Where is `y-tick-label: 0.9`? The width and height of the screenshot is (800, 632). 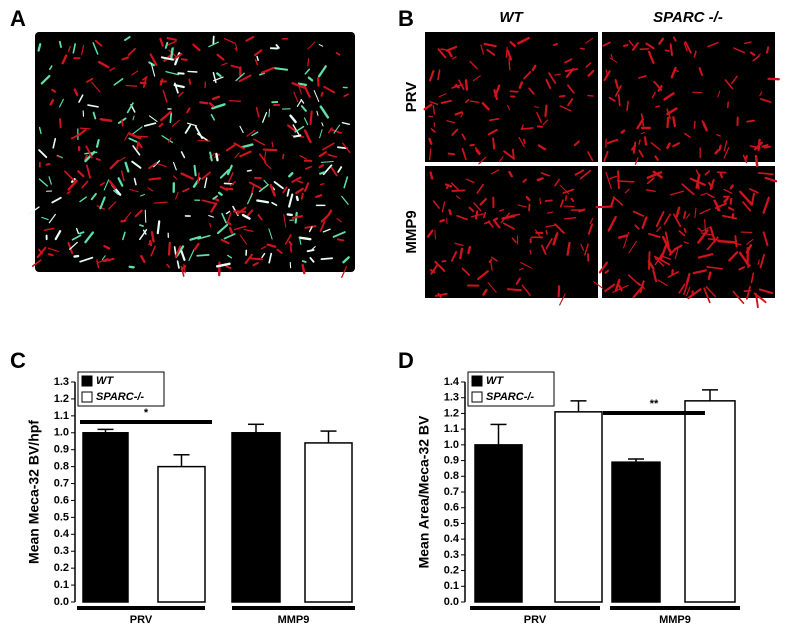 y-tick-label: 0.9 is located at coordinates (61, 450).